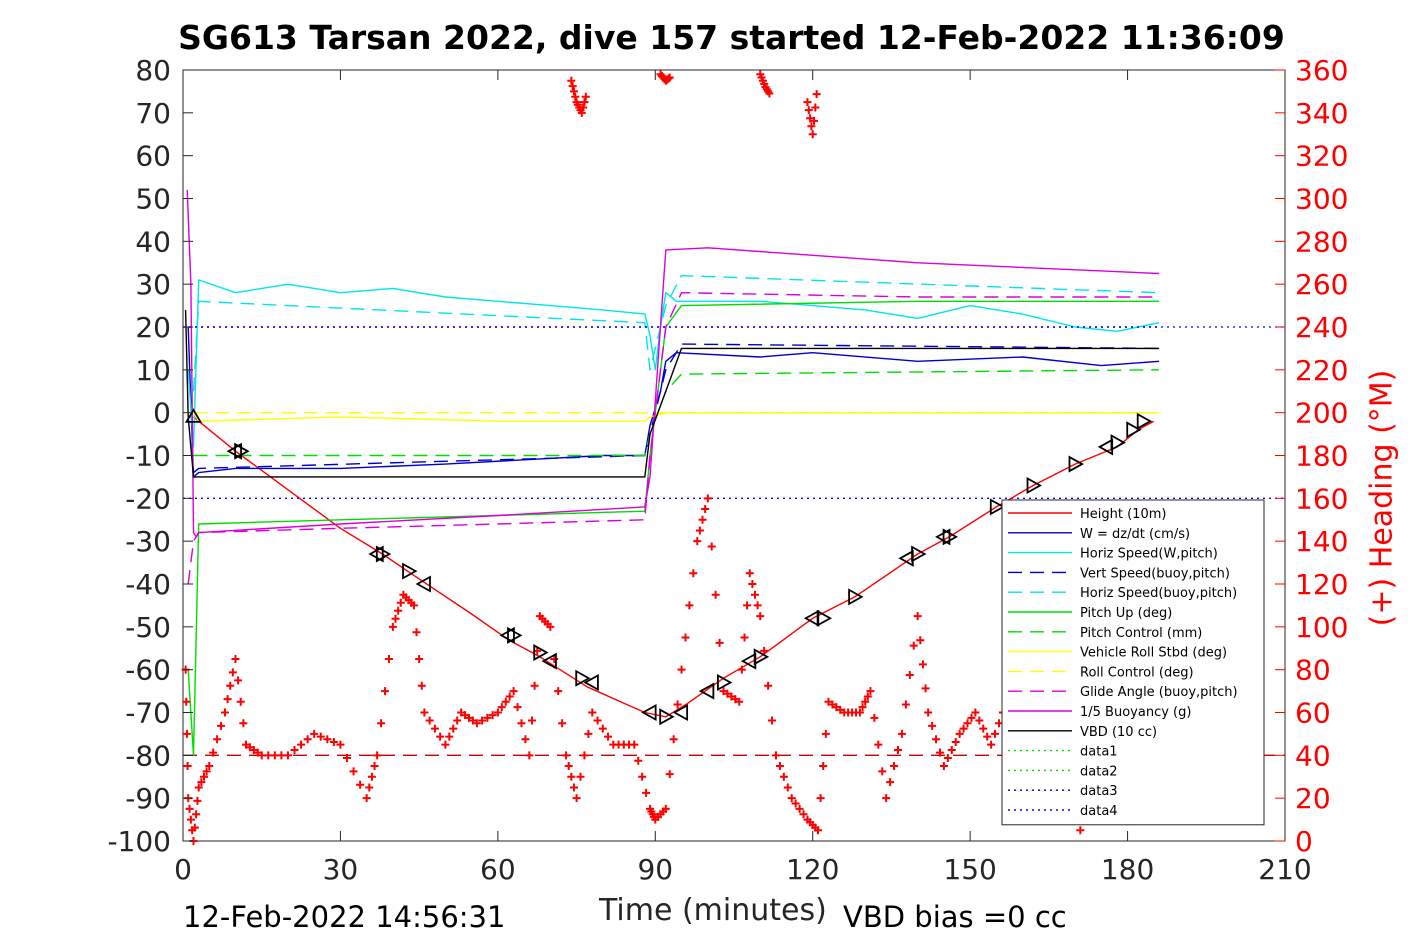 The image size is (1417, 945). I want to click on x-tick-label: 0, so click(183, 869).